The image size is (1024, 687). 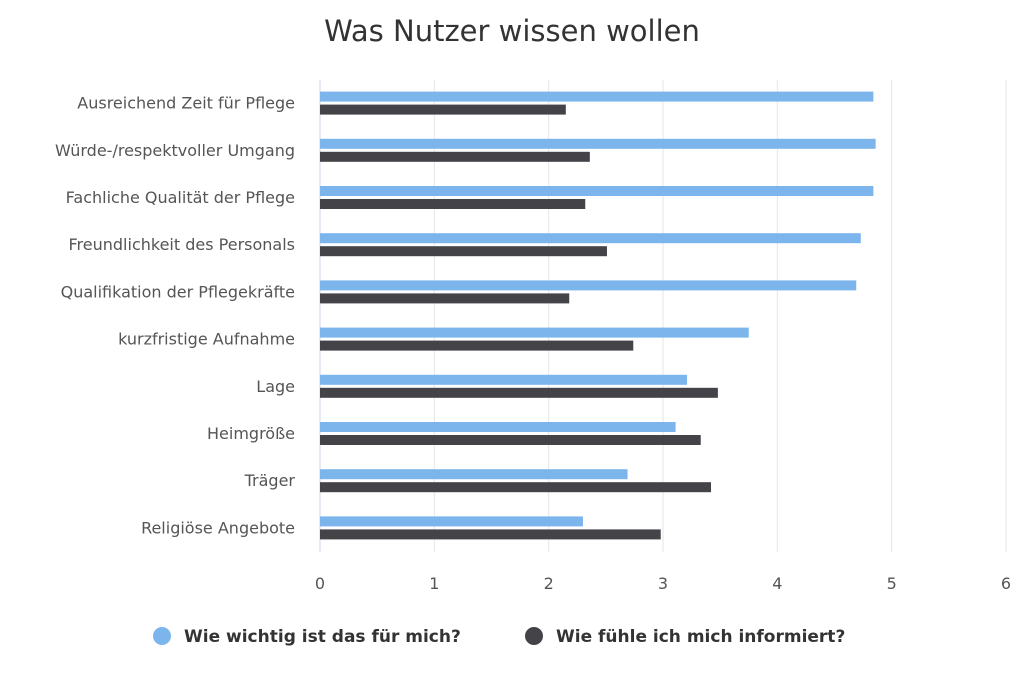 I want to click on category-label: Ausreichend Zeit für Pflege, so click(x=186, y=103).